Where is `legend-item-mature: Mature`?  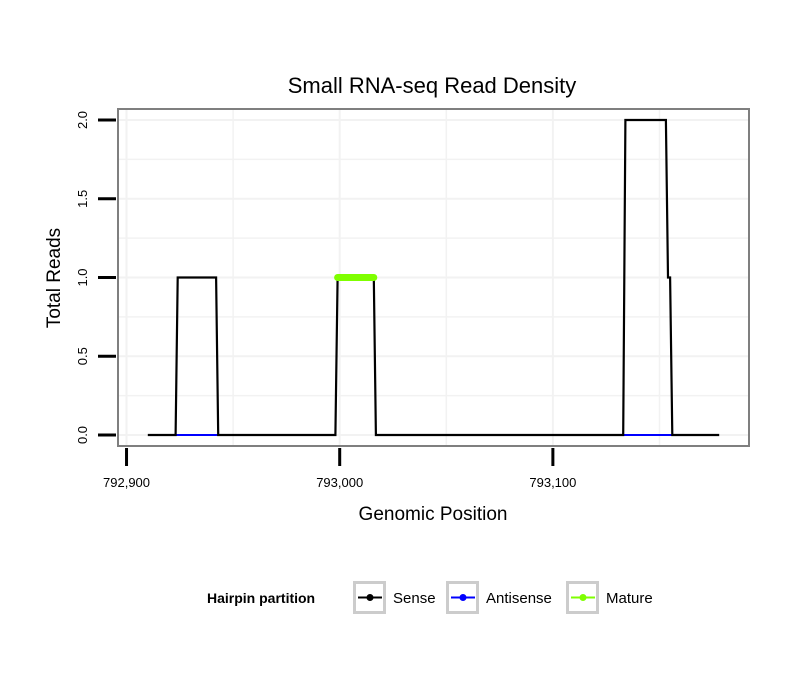
legend-item-mature: Mature is located at coordinates (609, 597).